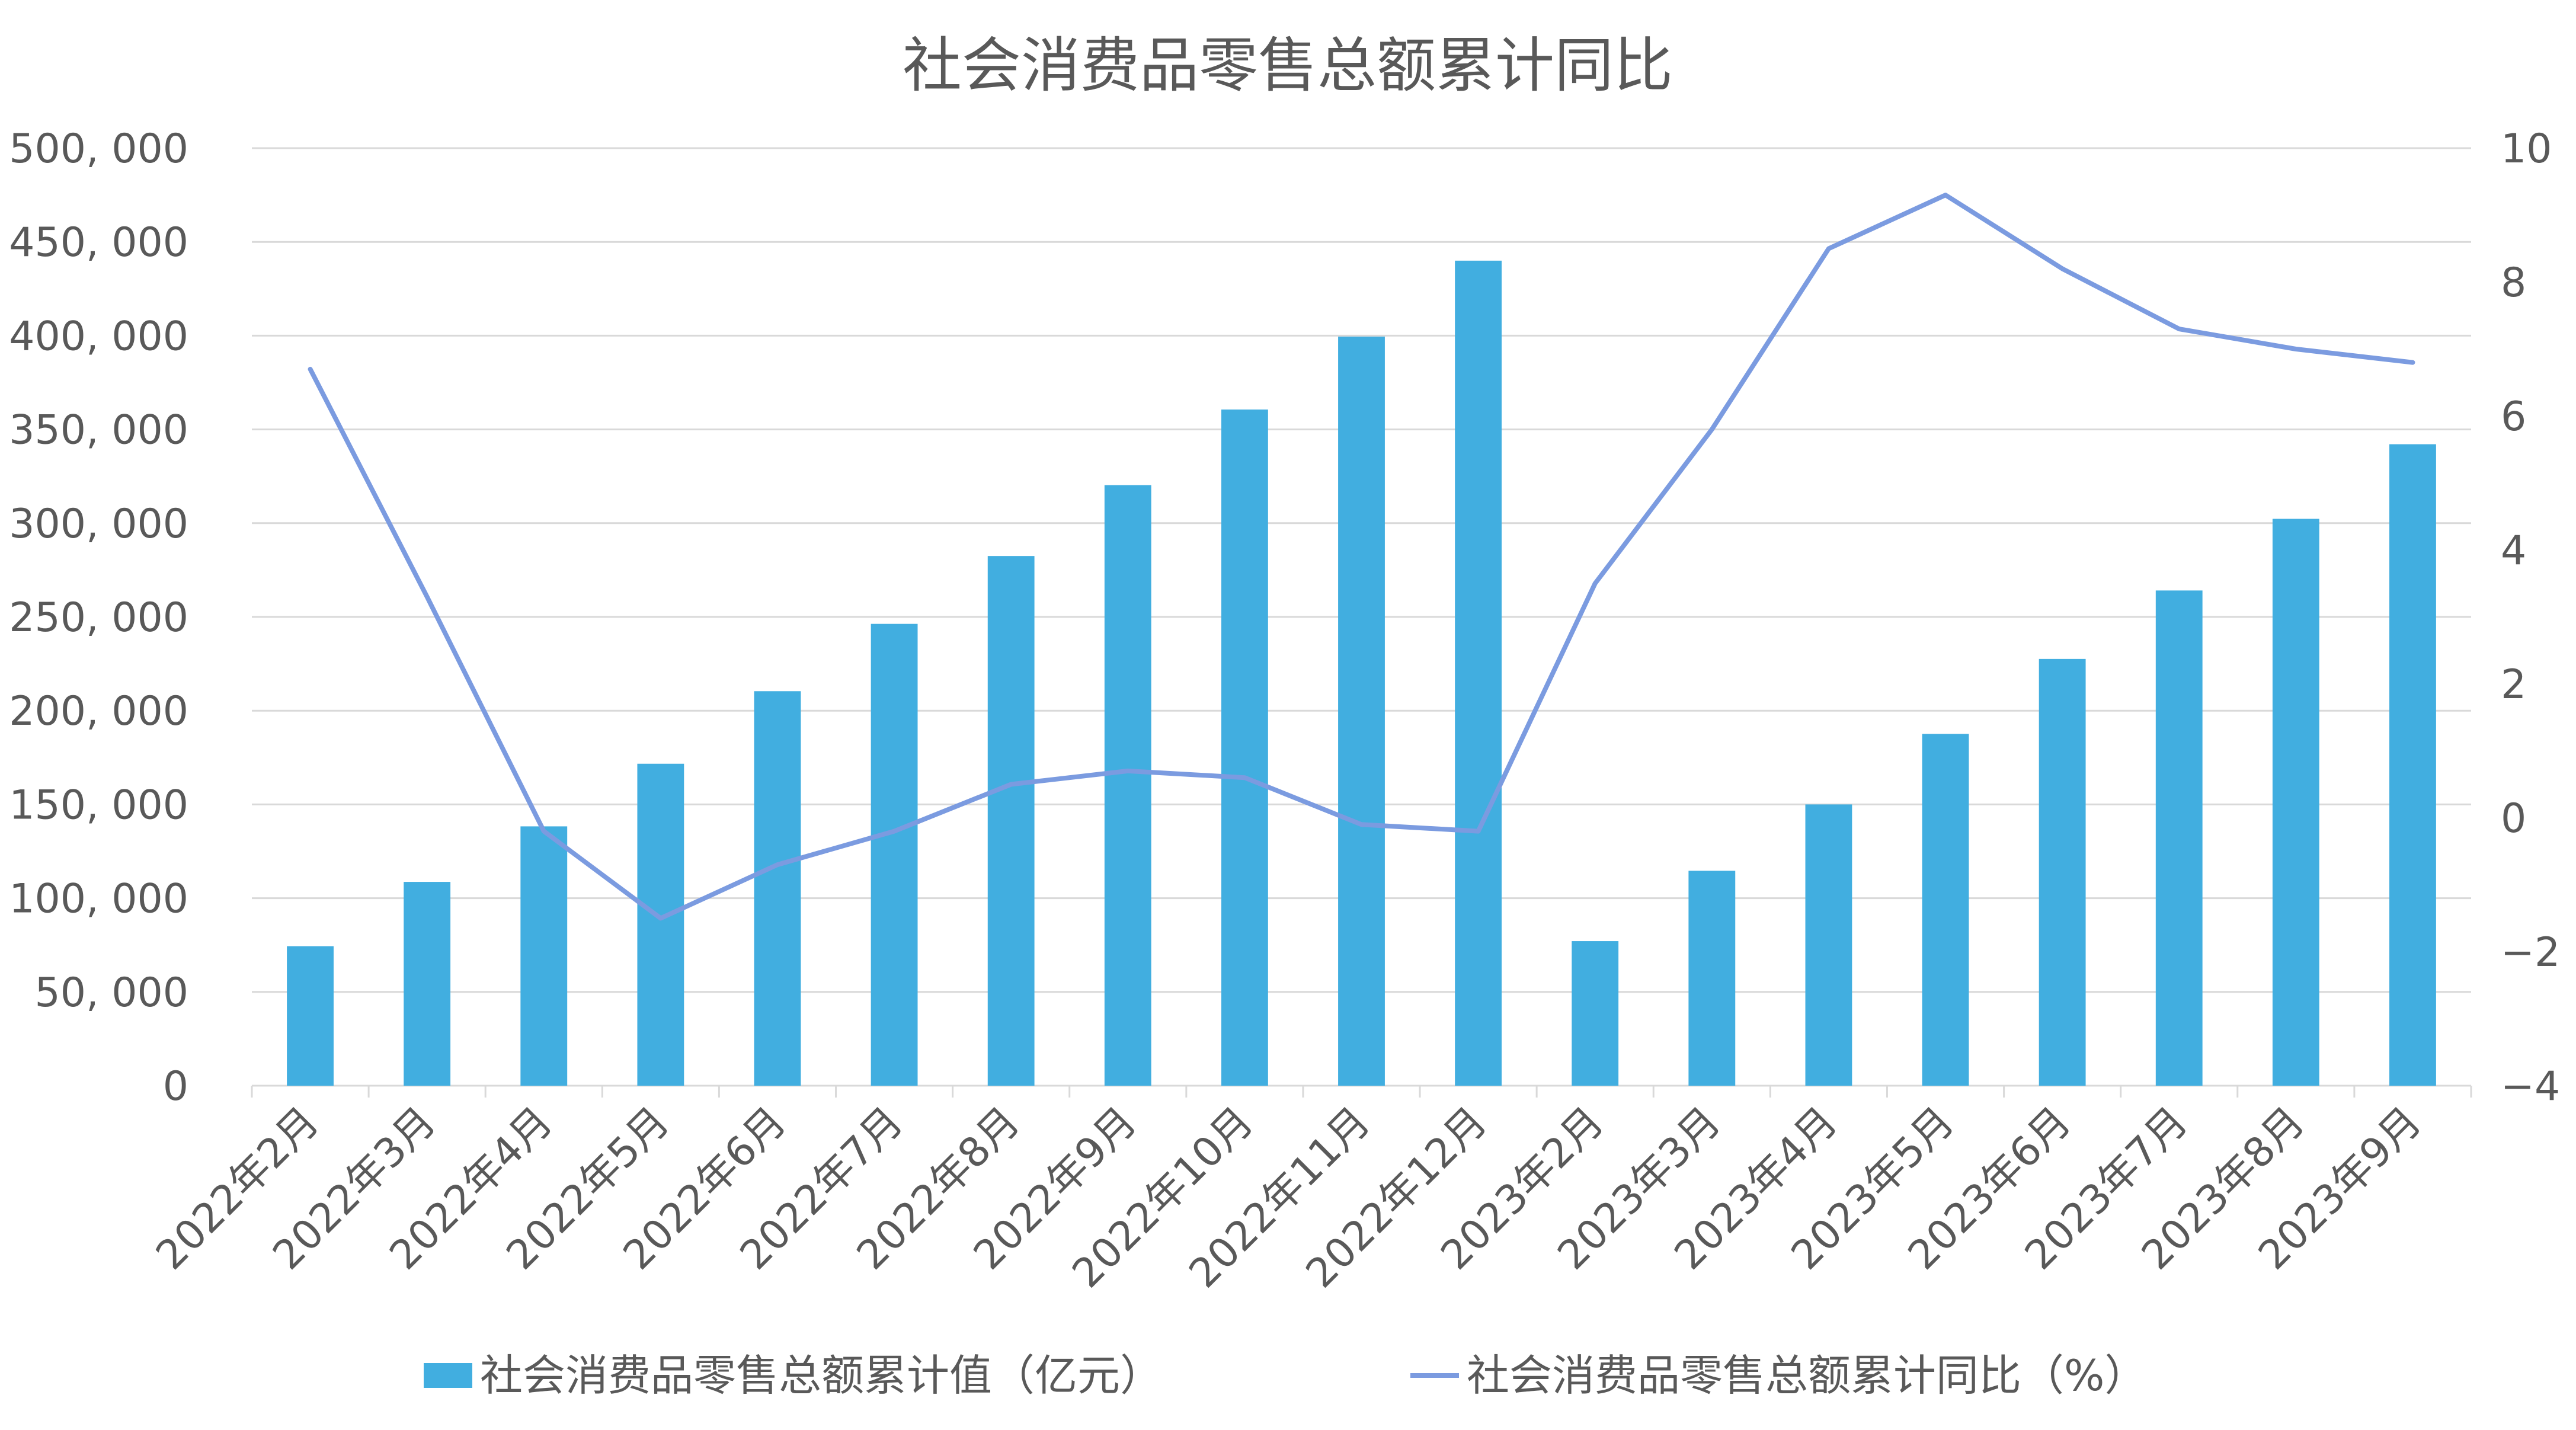  What do you see at coordinates (2513, 684) in the screenshot?
I see `right-y-tick-label: 2` at bounding box center [2513, 684].